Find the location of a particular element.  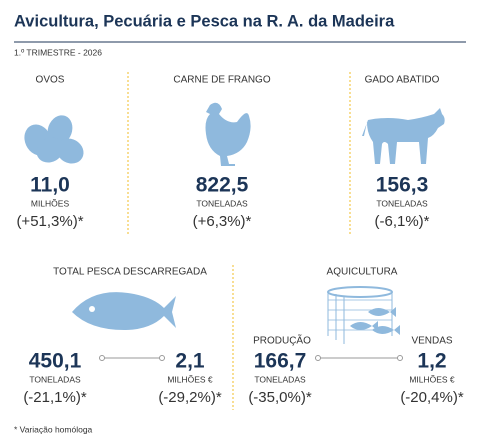

change: (+51,3%)* is located at coordinates (49, 221).